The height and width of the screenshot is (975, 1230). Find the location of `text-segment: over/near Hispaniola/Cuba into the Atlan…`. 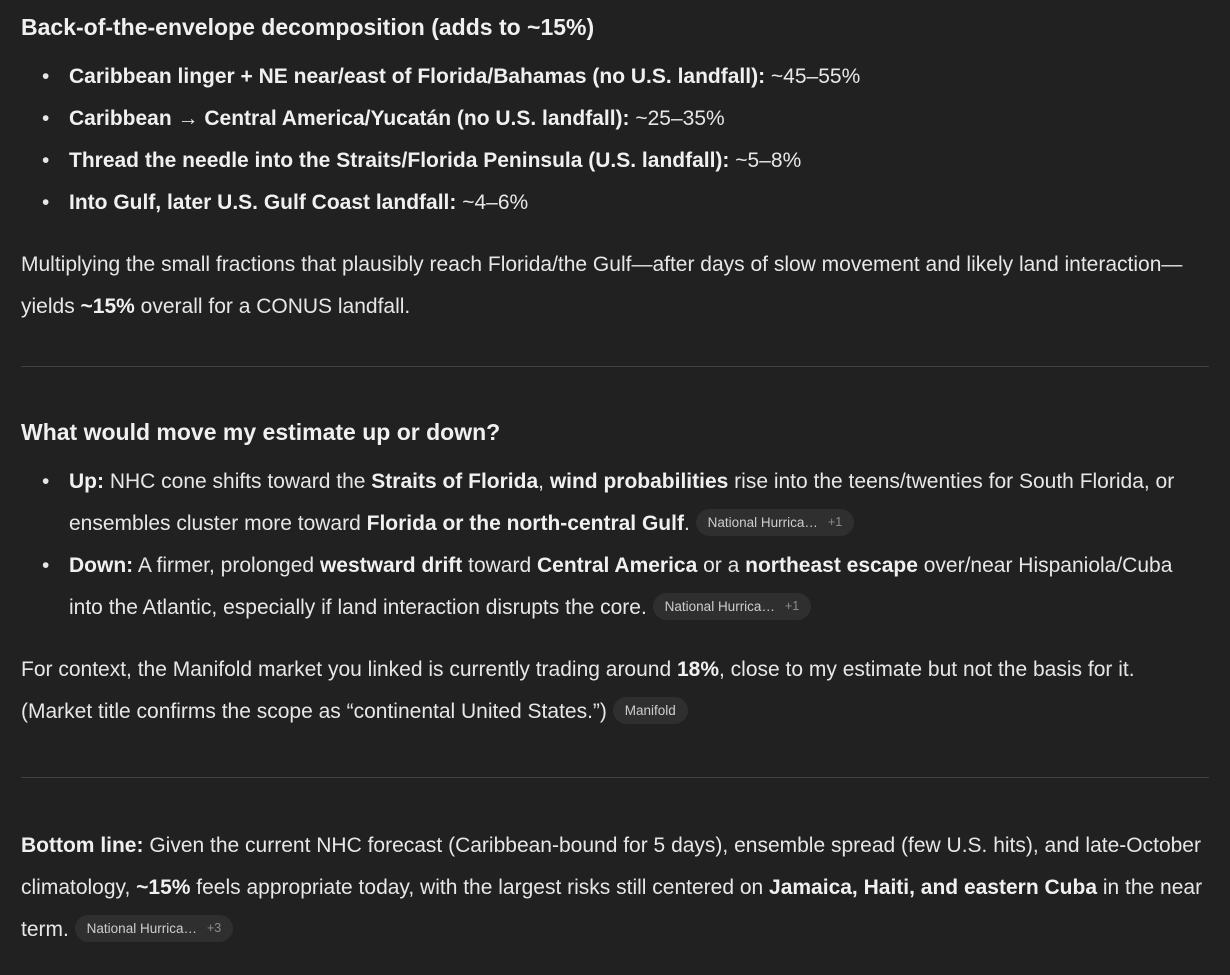

text-segment: over/near Hispaniola/Cuba into the Atlan… is located at coordinates (621, 586).